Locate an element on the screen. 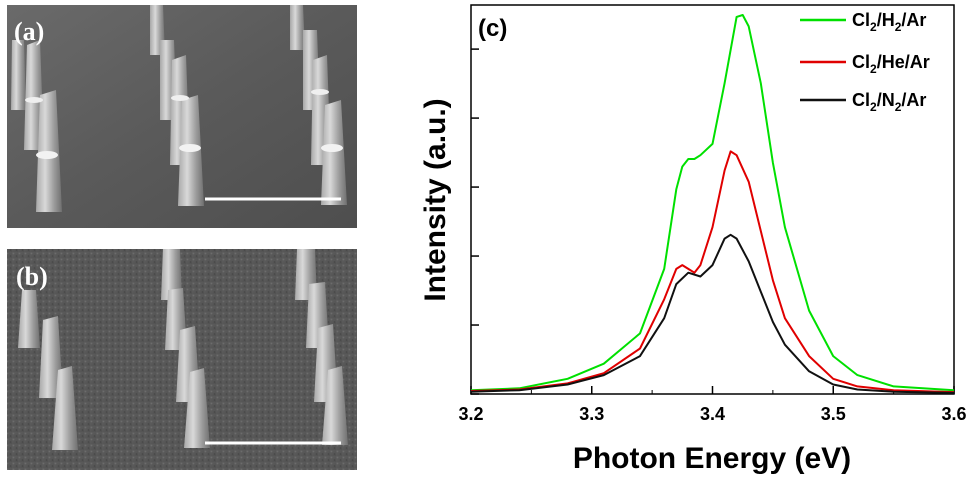 This screenshot has height=478, width=975. x-tick-label-4: 3.6 is located at coordinates (953, 414).